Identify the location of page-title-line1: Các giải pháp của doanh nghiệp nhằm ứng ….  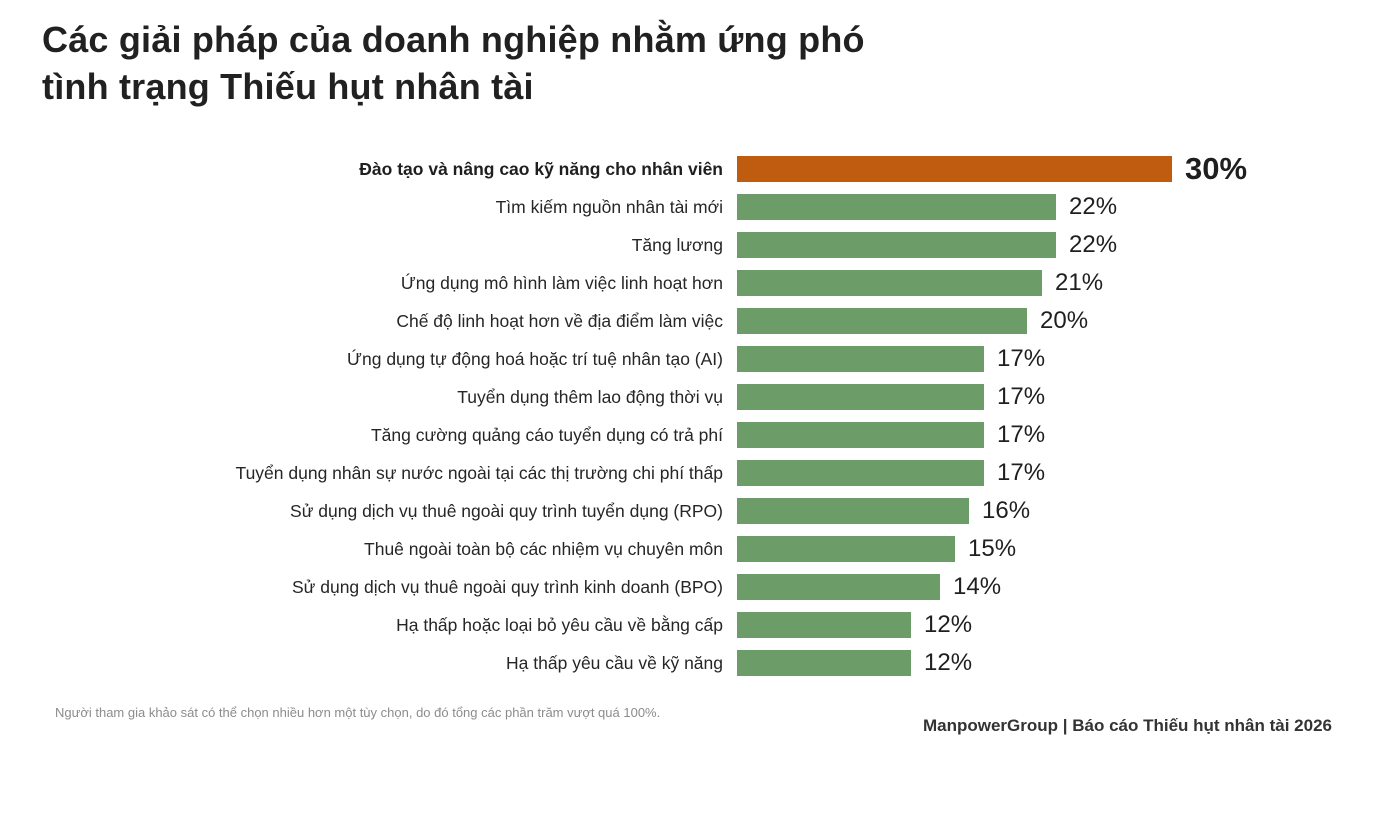
(453, 39).